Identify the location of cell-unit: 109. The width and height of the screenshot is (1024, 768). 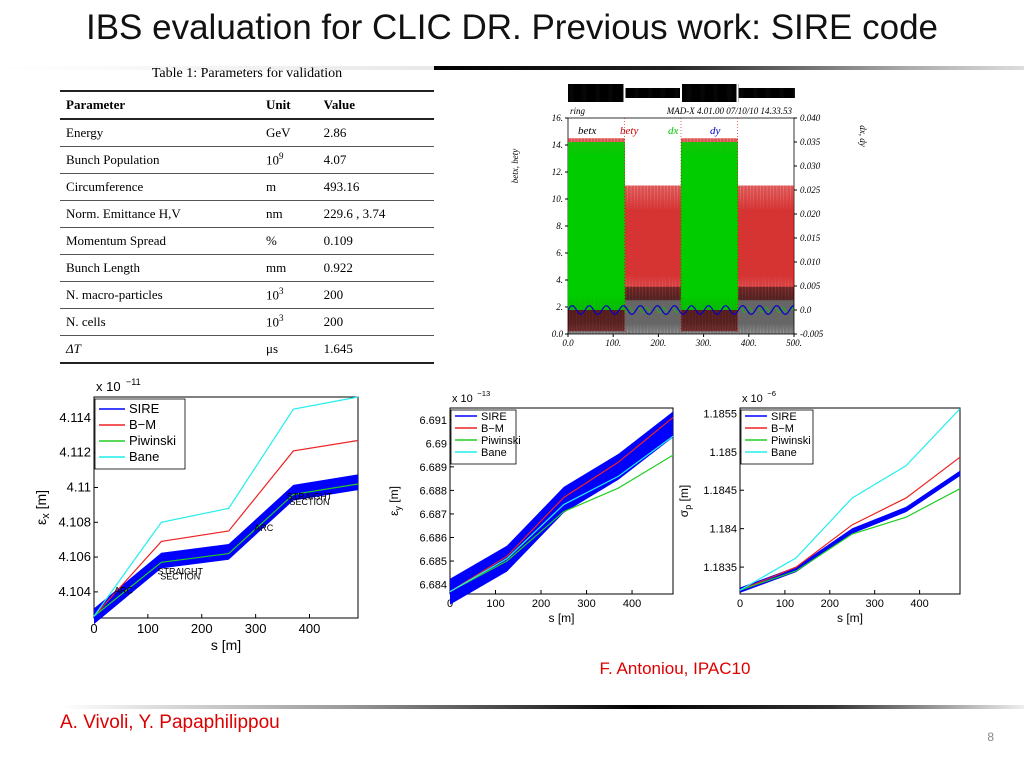
(289, 160).